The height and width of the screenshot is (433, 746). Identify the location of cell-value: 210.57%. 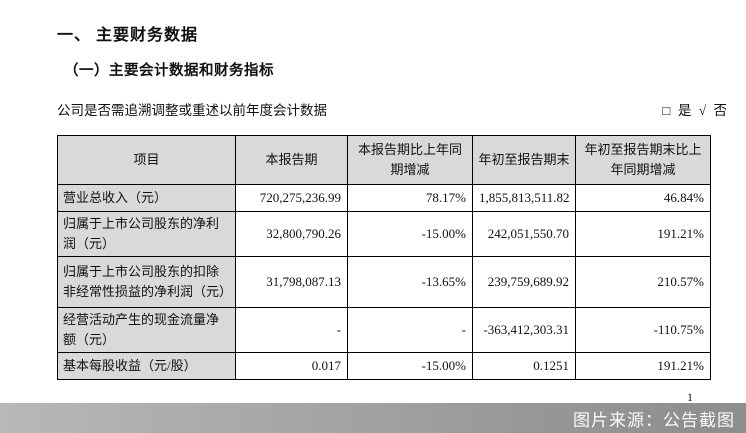
(643, 282).